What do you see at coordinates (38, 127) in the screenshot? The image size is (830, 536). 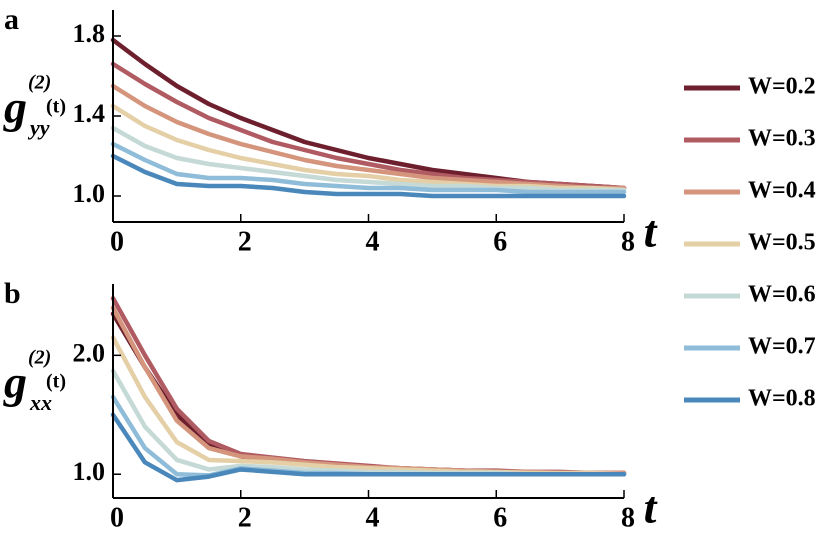 I see `y-label-sub: yy` at bounding box center [38, 127].